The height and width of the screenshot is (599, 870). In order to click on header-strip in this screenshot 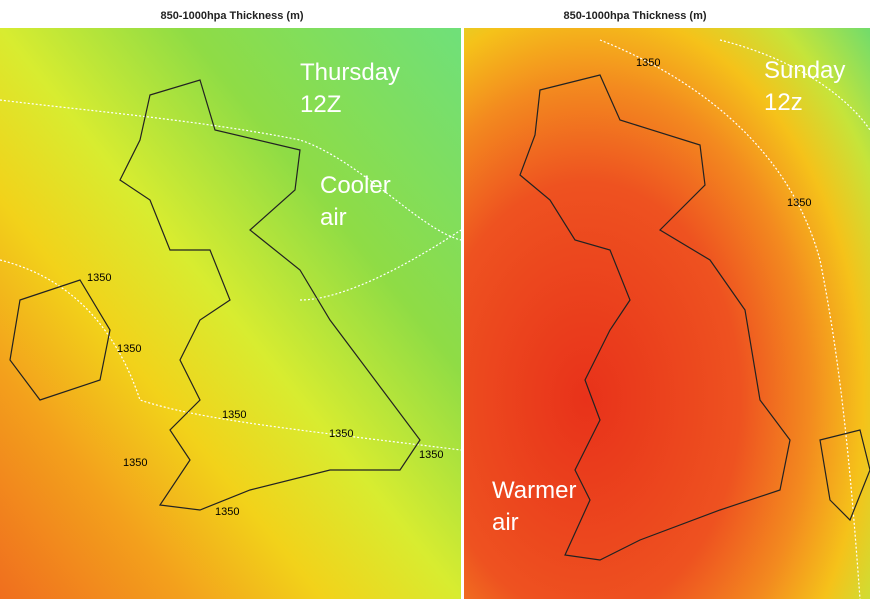, I will do `click(435, 14)`.